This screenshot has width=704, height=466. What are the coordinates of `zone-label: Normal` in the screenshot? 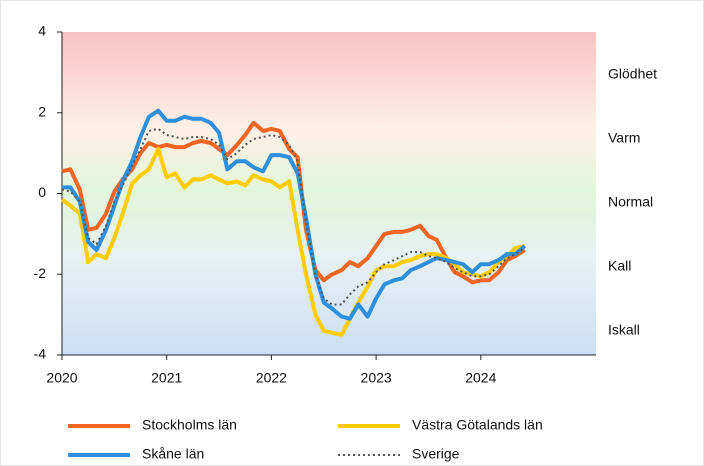 It's located at (630, 202).